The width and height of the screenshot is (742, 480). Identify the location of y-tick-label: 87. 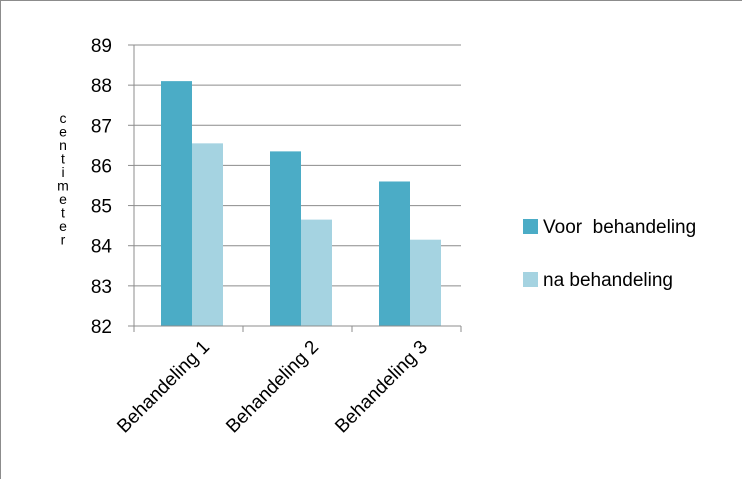
(101, 126).